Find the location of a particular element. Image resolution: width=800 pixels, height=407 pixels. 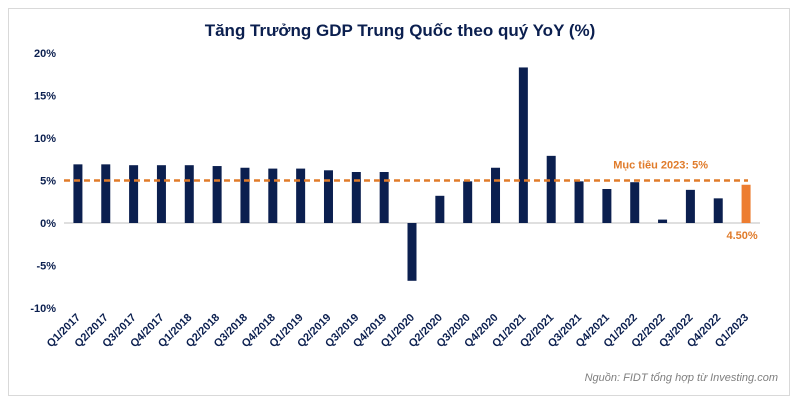

last-value-label: 4.50% is located at coordinates (741, 236).